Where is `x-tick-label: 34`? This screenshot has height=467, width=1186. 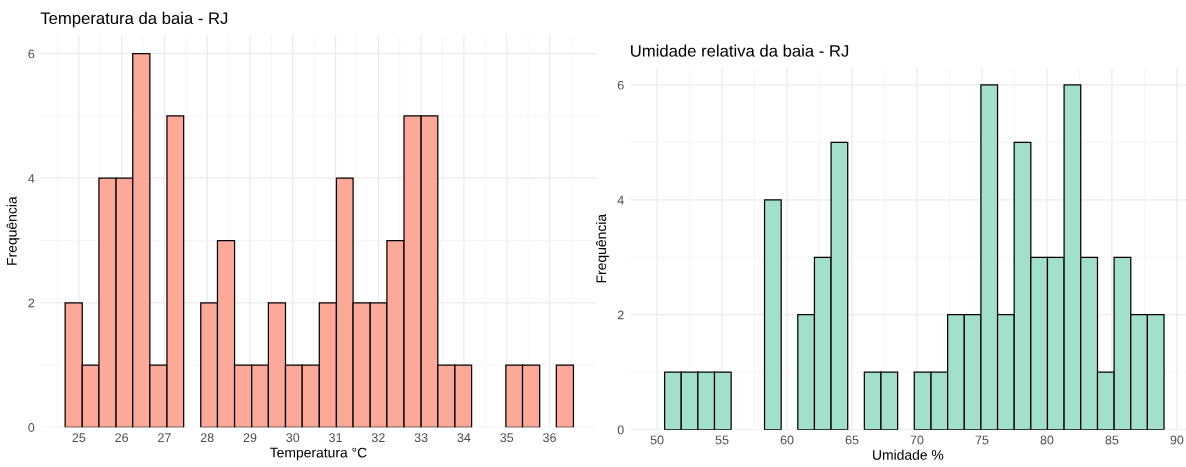
x-tick-label: 34 is located at coordinates (464, 438).